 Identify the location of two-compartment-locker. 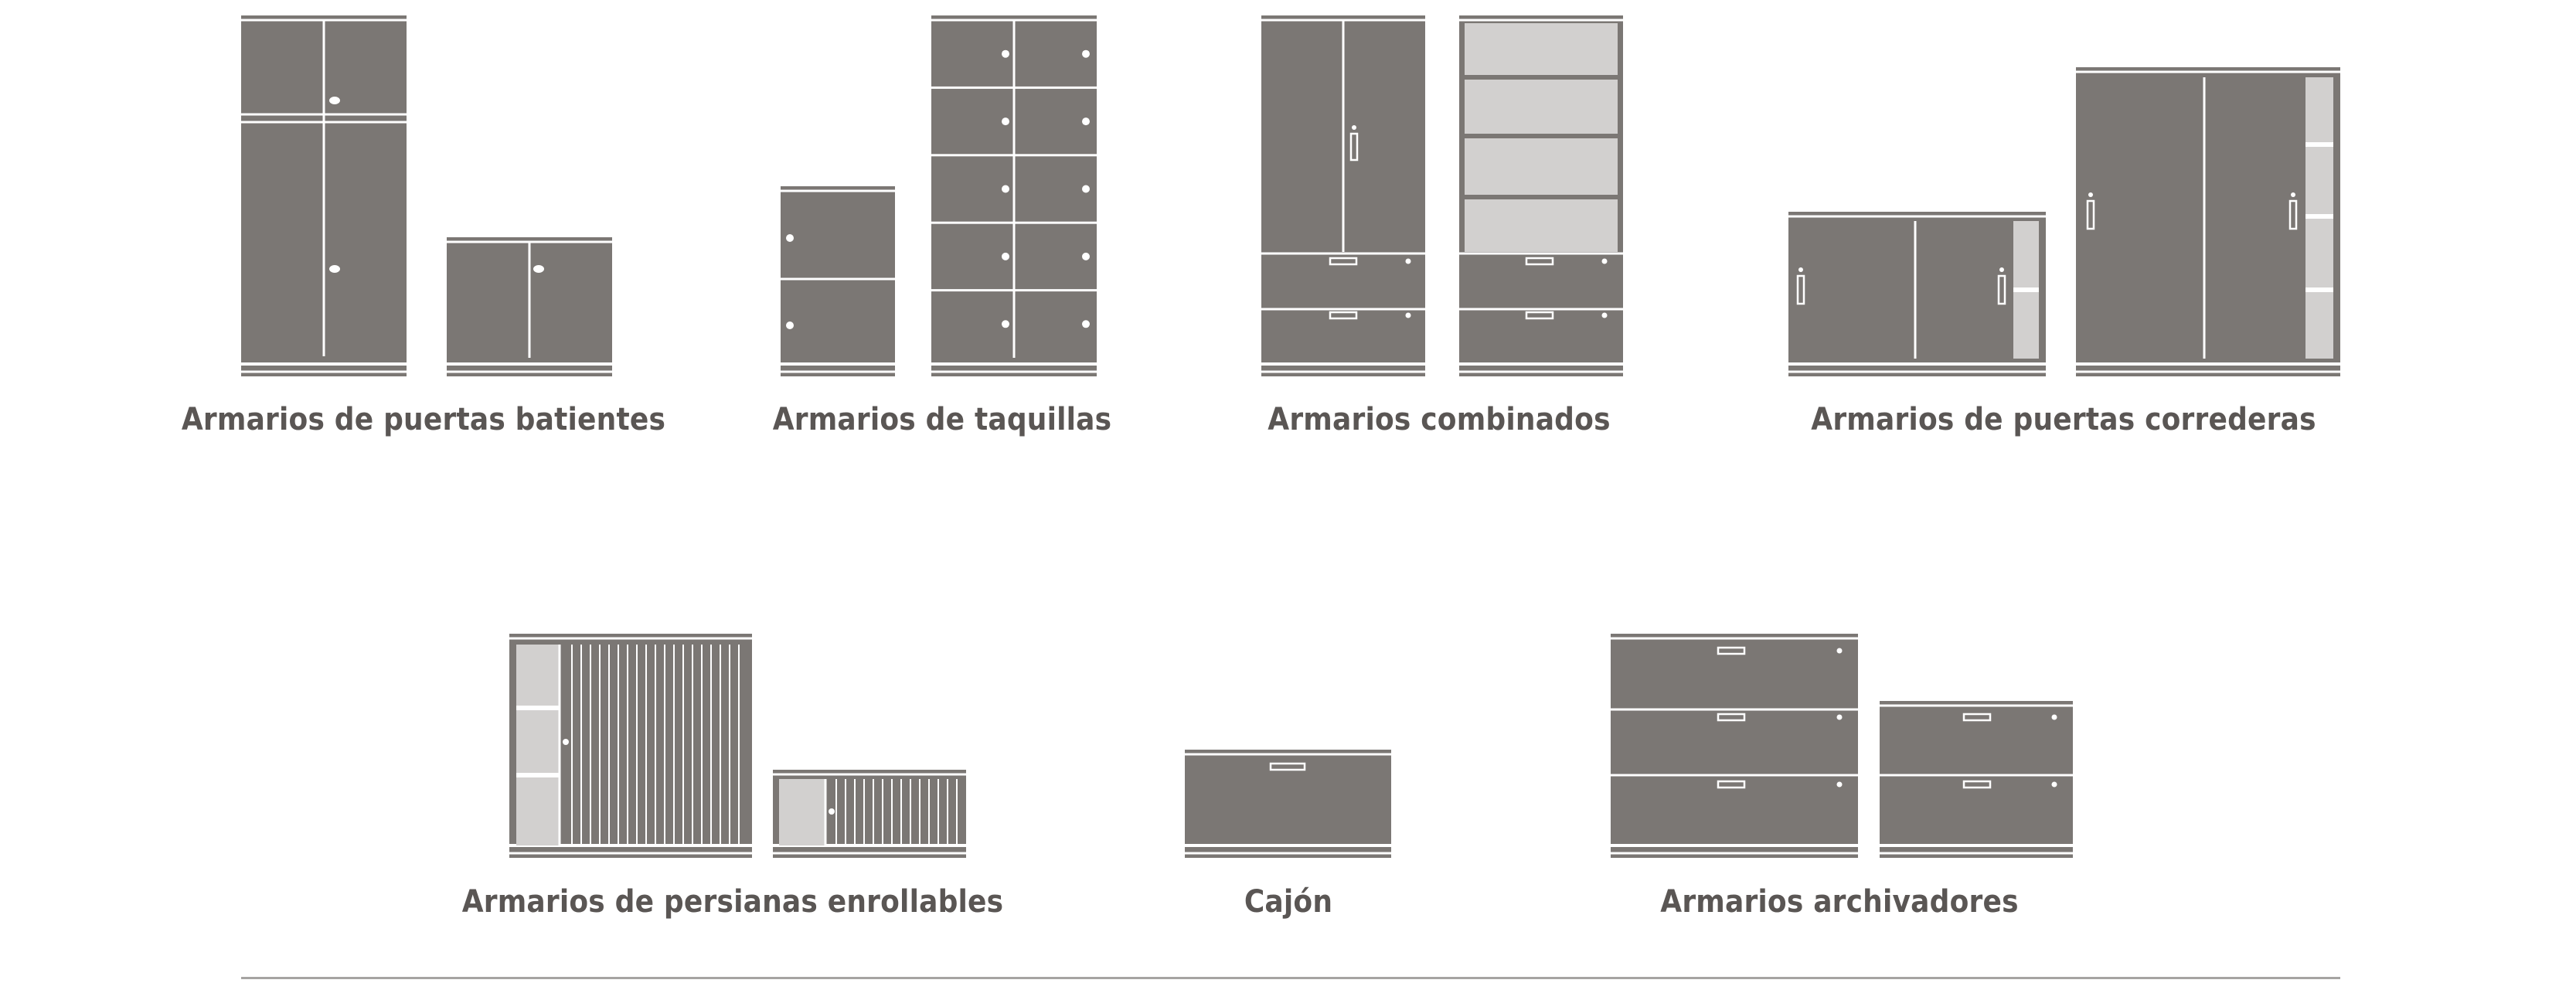
(838, 281).